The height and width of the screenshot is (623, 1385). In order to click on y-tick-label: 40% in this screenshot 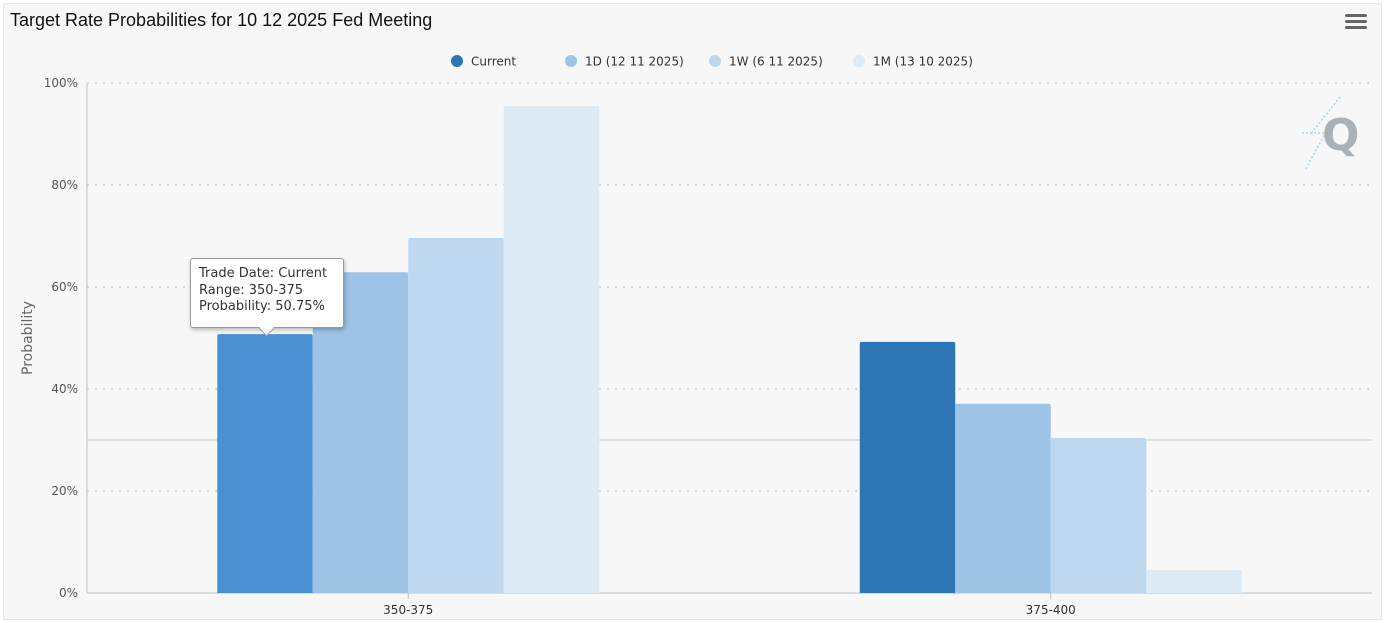, I will do `click(64, 389)`.